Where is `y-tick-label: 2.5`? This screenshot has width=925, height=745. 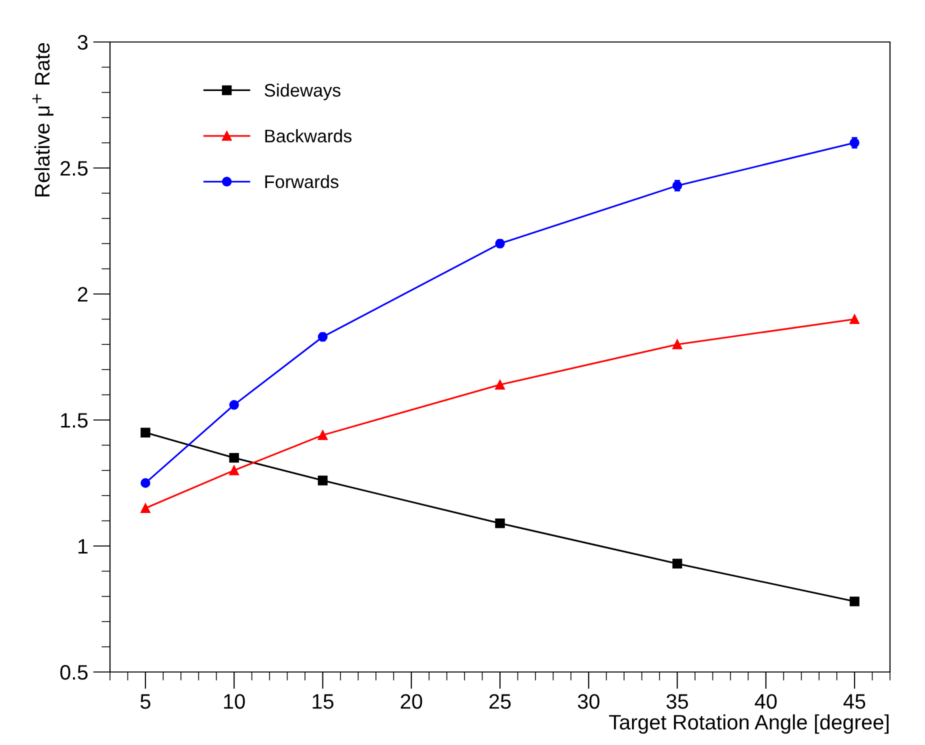
y-tick-label: 2.5 is located at coordinates (74, 168).